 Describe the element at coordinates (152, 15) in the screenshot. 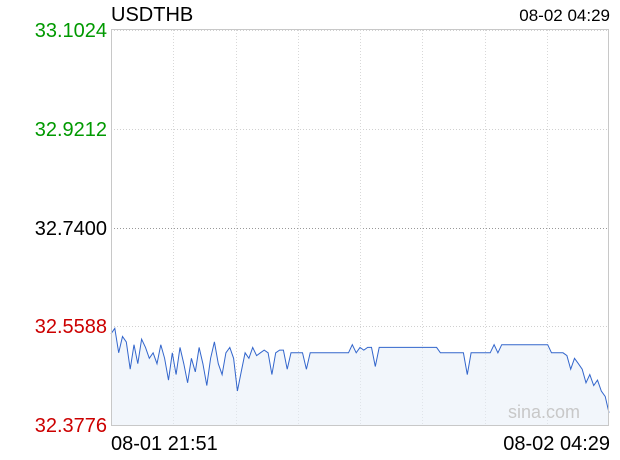

I see `symbol-title: USDTHB` at that location.